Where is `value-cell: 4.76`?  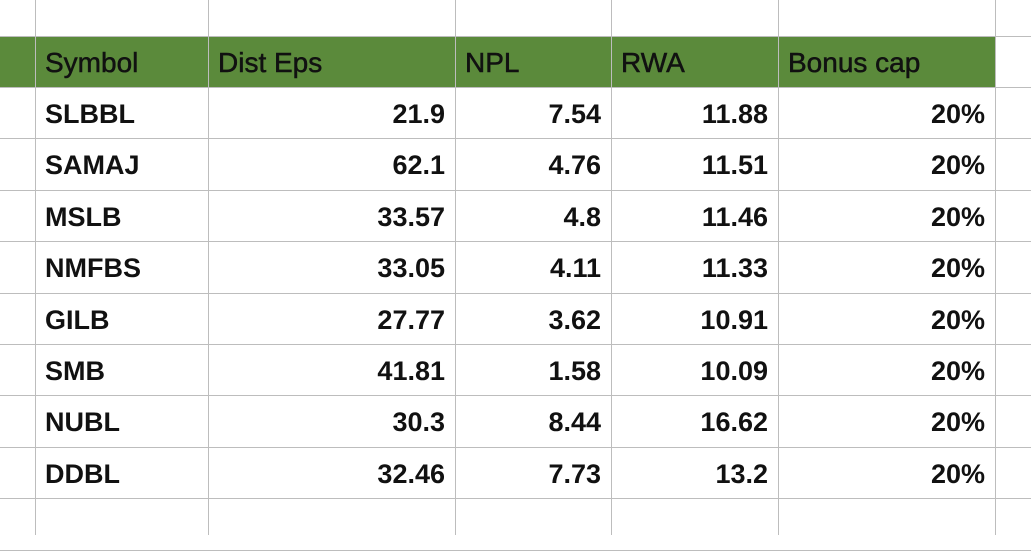
value-cell: 4.76 is located at coordinates (574, 165).